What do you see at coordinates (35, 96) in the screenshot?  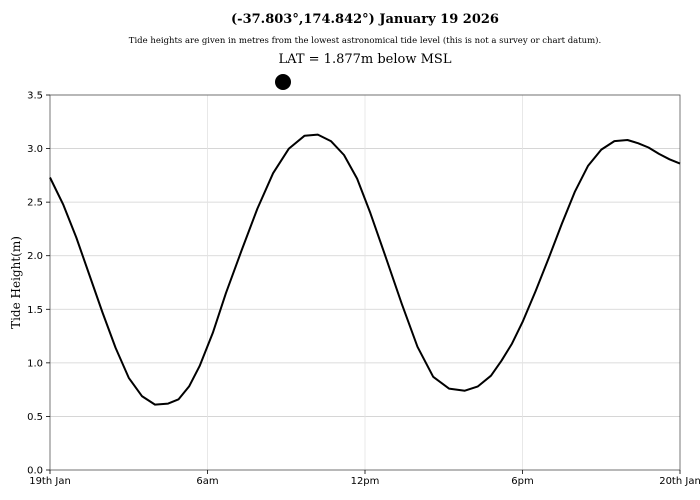 I see `y-tick-label: 3.5` at bounding box center [35, 96].